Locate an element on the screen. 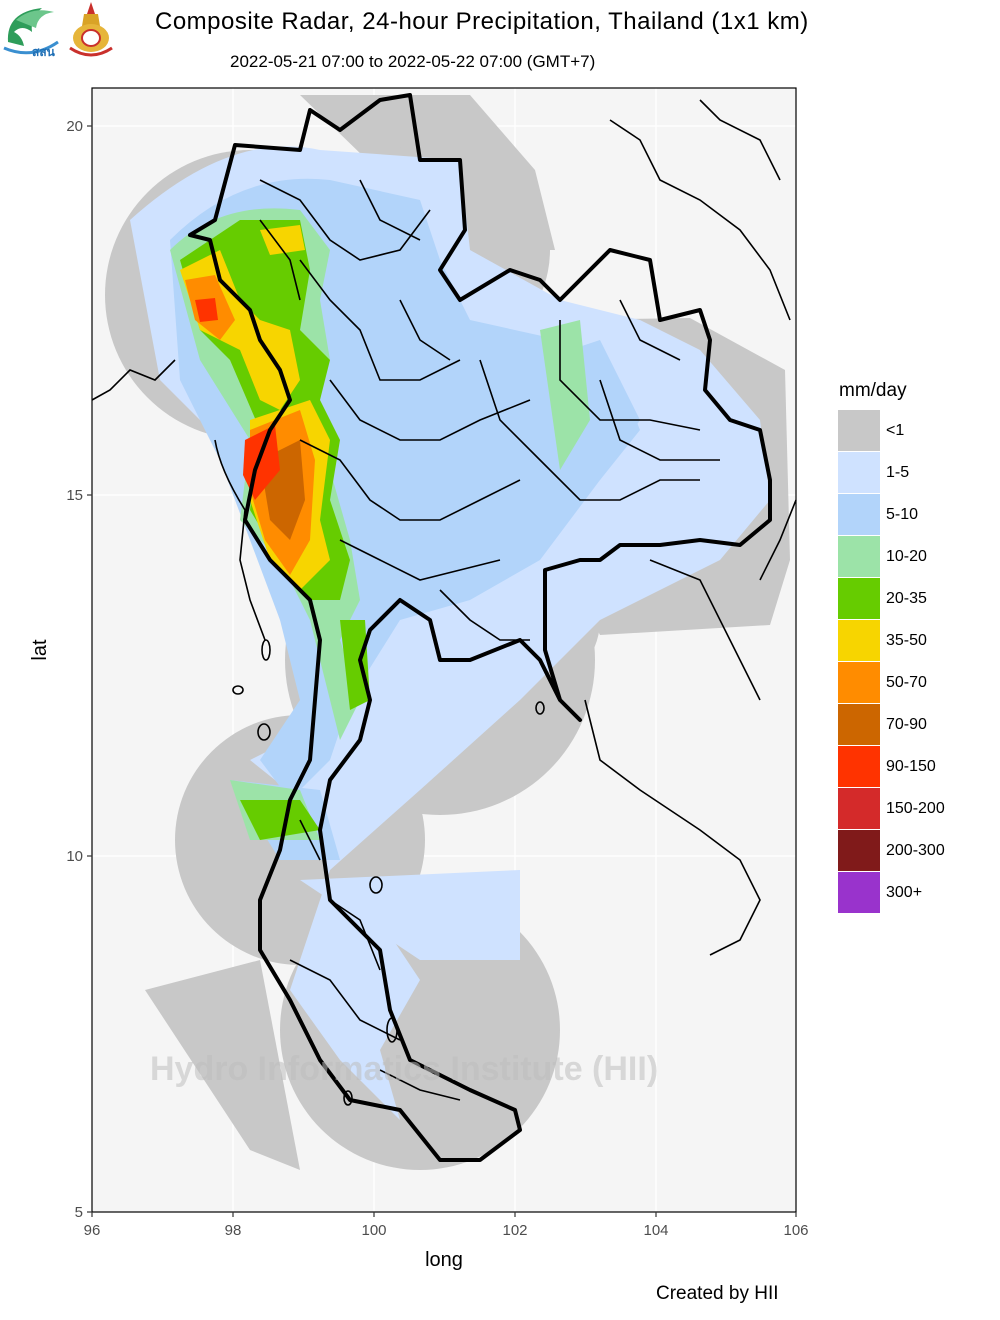 The width and height of the screenshot is (1000, 1320). legend-label: 1-5 is located at coordinates (898, 472).